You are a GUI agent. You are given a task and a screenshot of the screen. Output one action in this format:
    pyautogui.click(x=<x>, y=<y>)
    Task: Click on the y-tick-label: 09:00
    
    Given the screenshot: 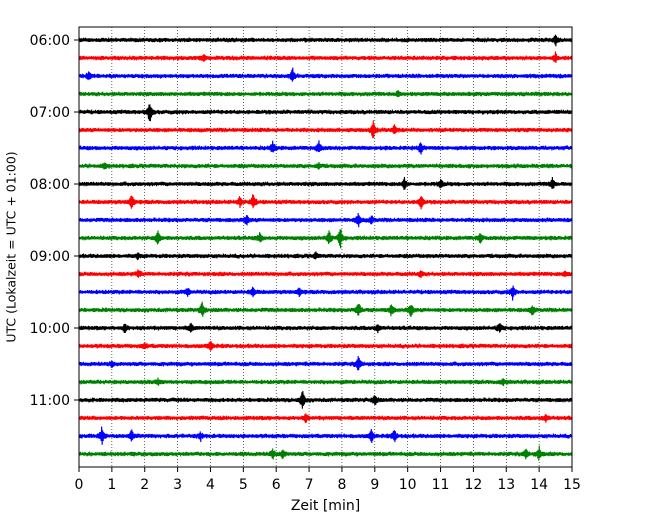 What is the action you would take?
    pyautogui.click(x=50, y=257)
    